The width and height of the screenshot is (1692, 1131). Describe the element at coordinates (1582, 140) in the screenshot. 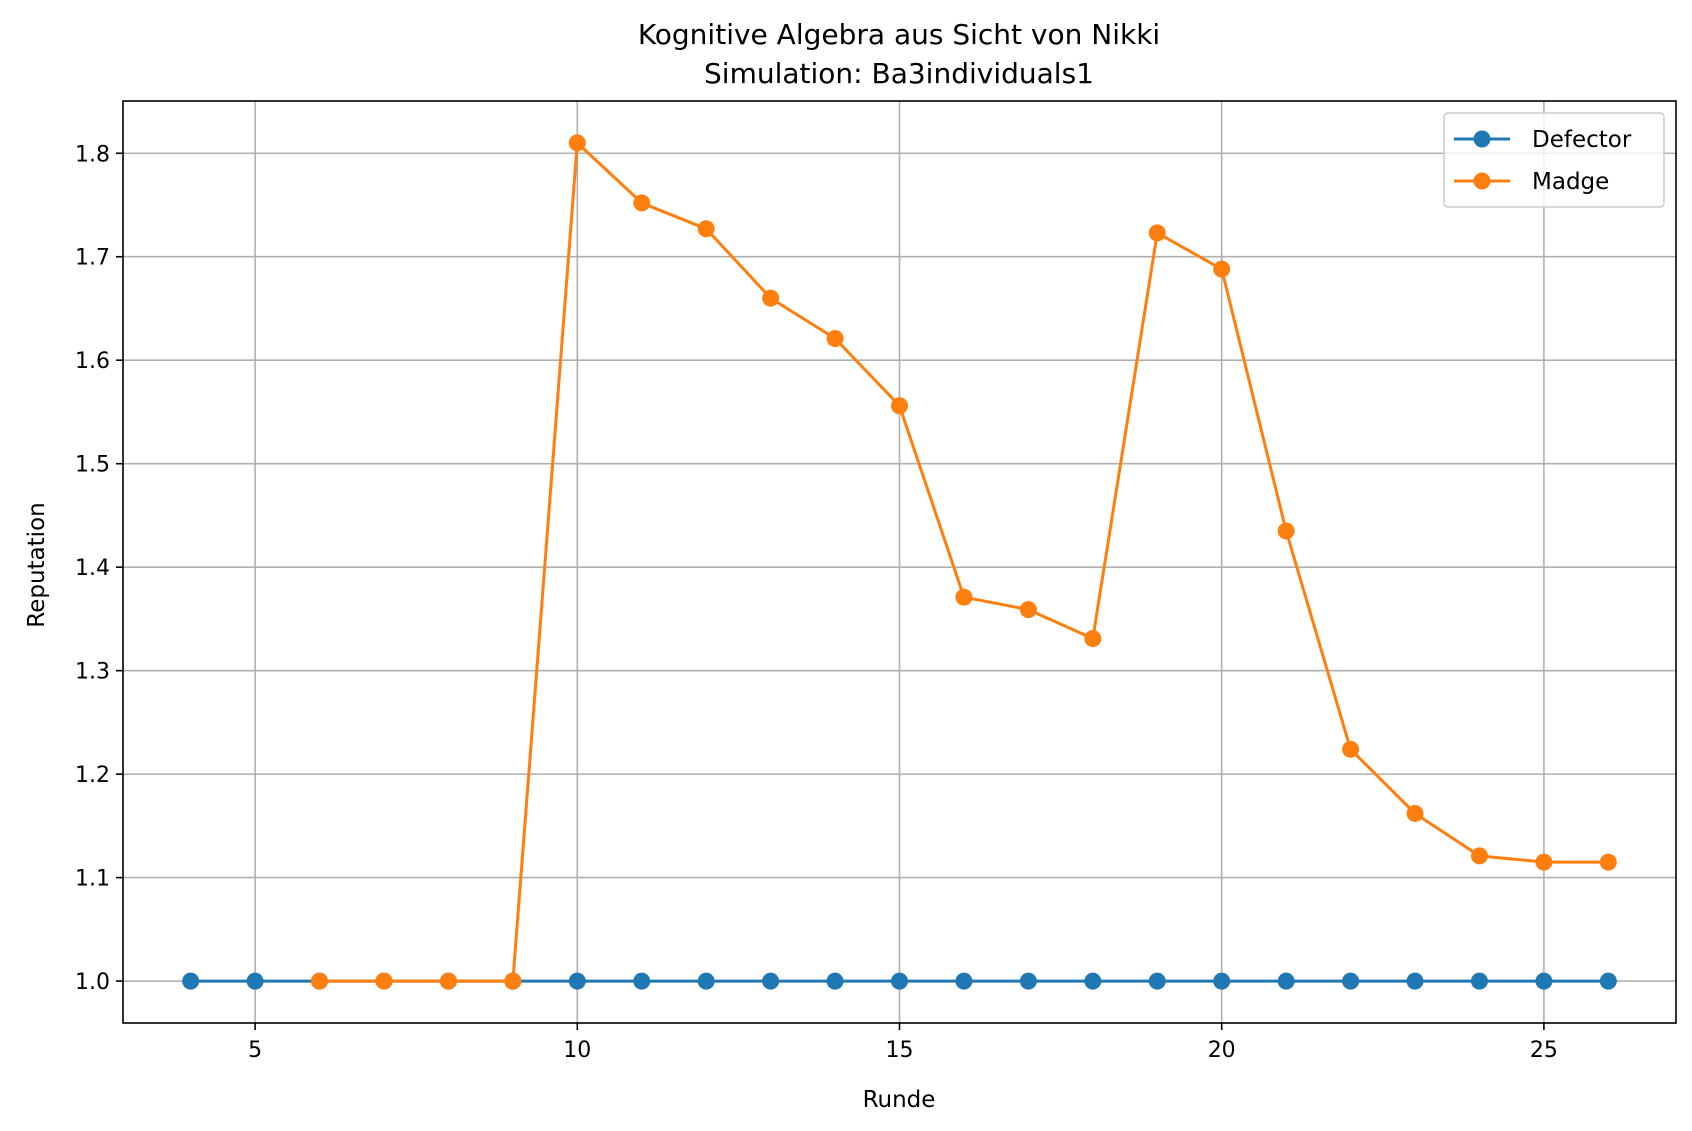

I see `legend-label: Defector` at that location.